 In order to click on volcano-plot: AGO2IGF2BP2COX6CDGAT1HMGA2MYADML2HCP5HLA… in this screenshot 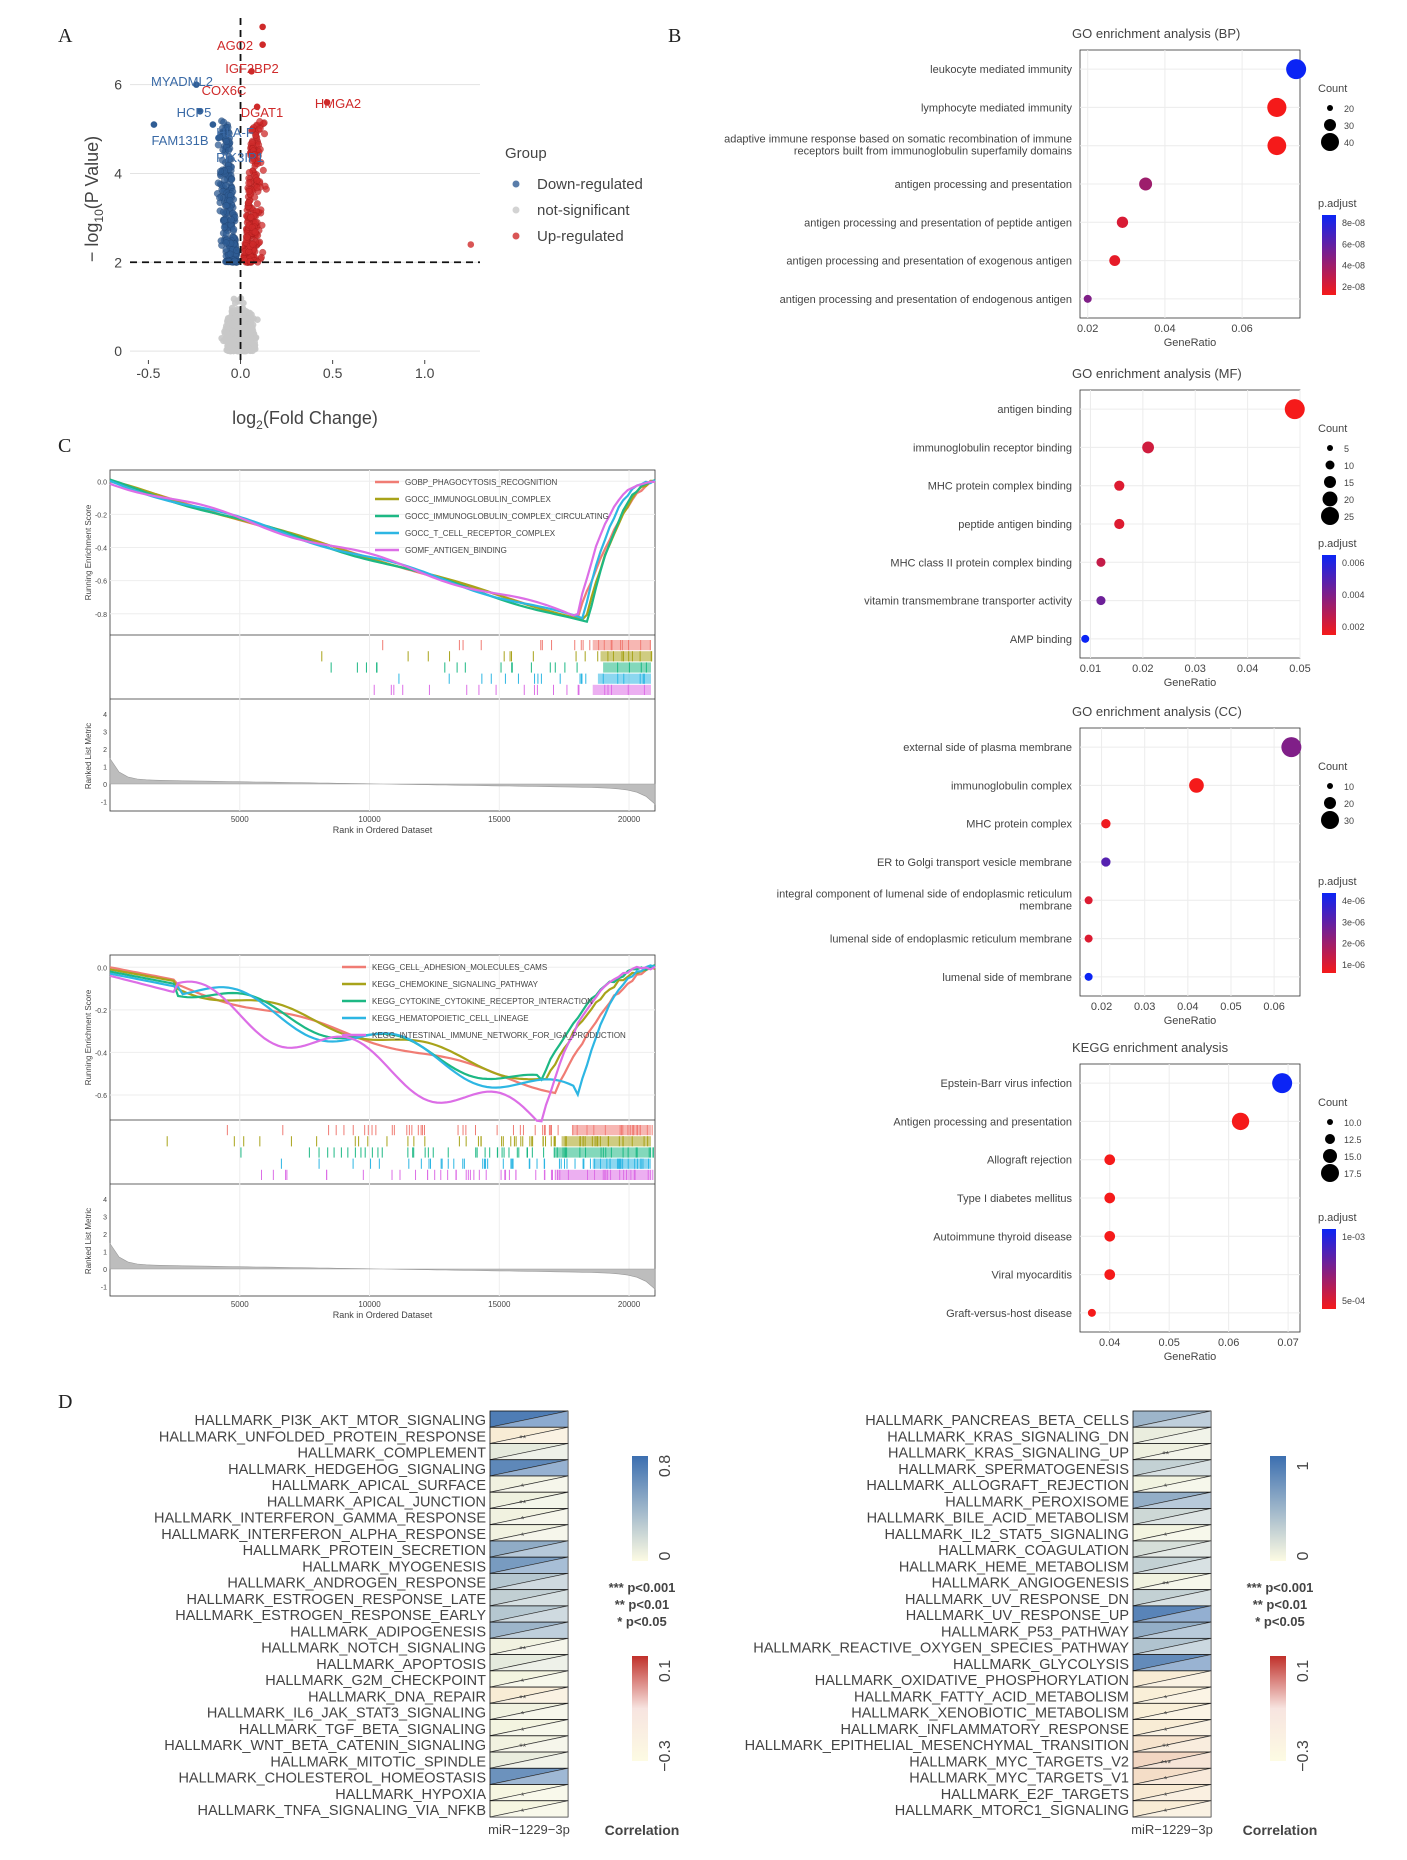, I will do `click(362, 225)`.